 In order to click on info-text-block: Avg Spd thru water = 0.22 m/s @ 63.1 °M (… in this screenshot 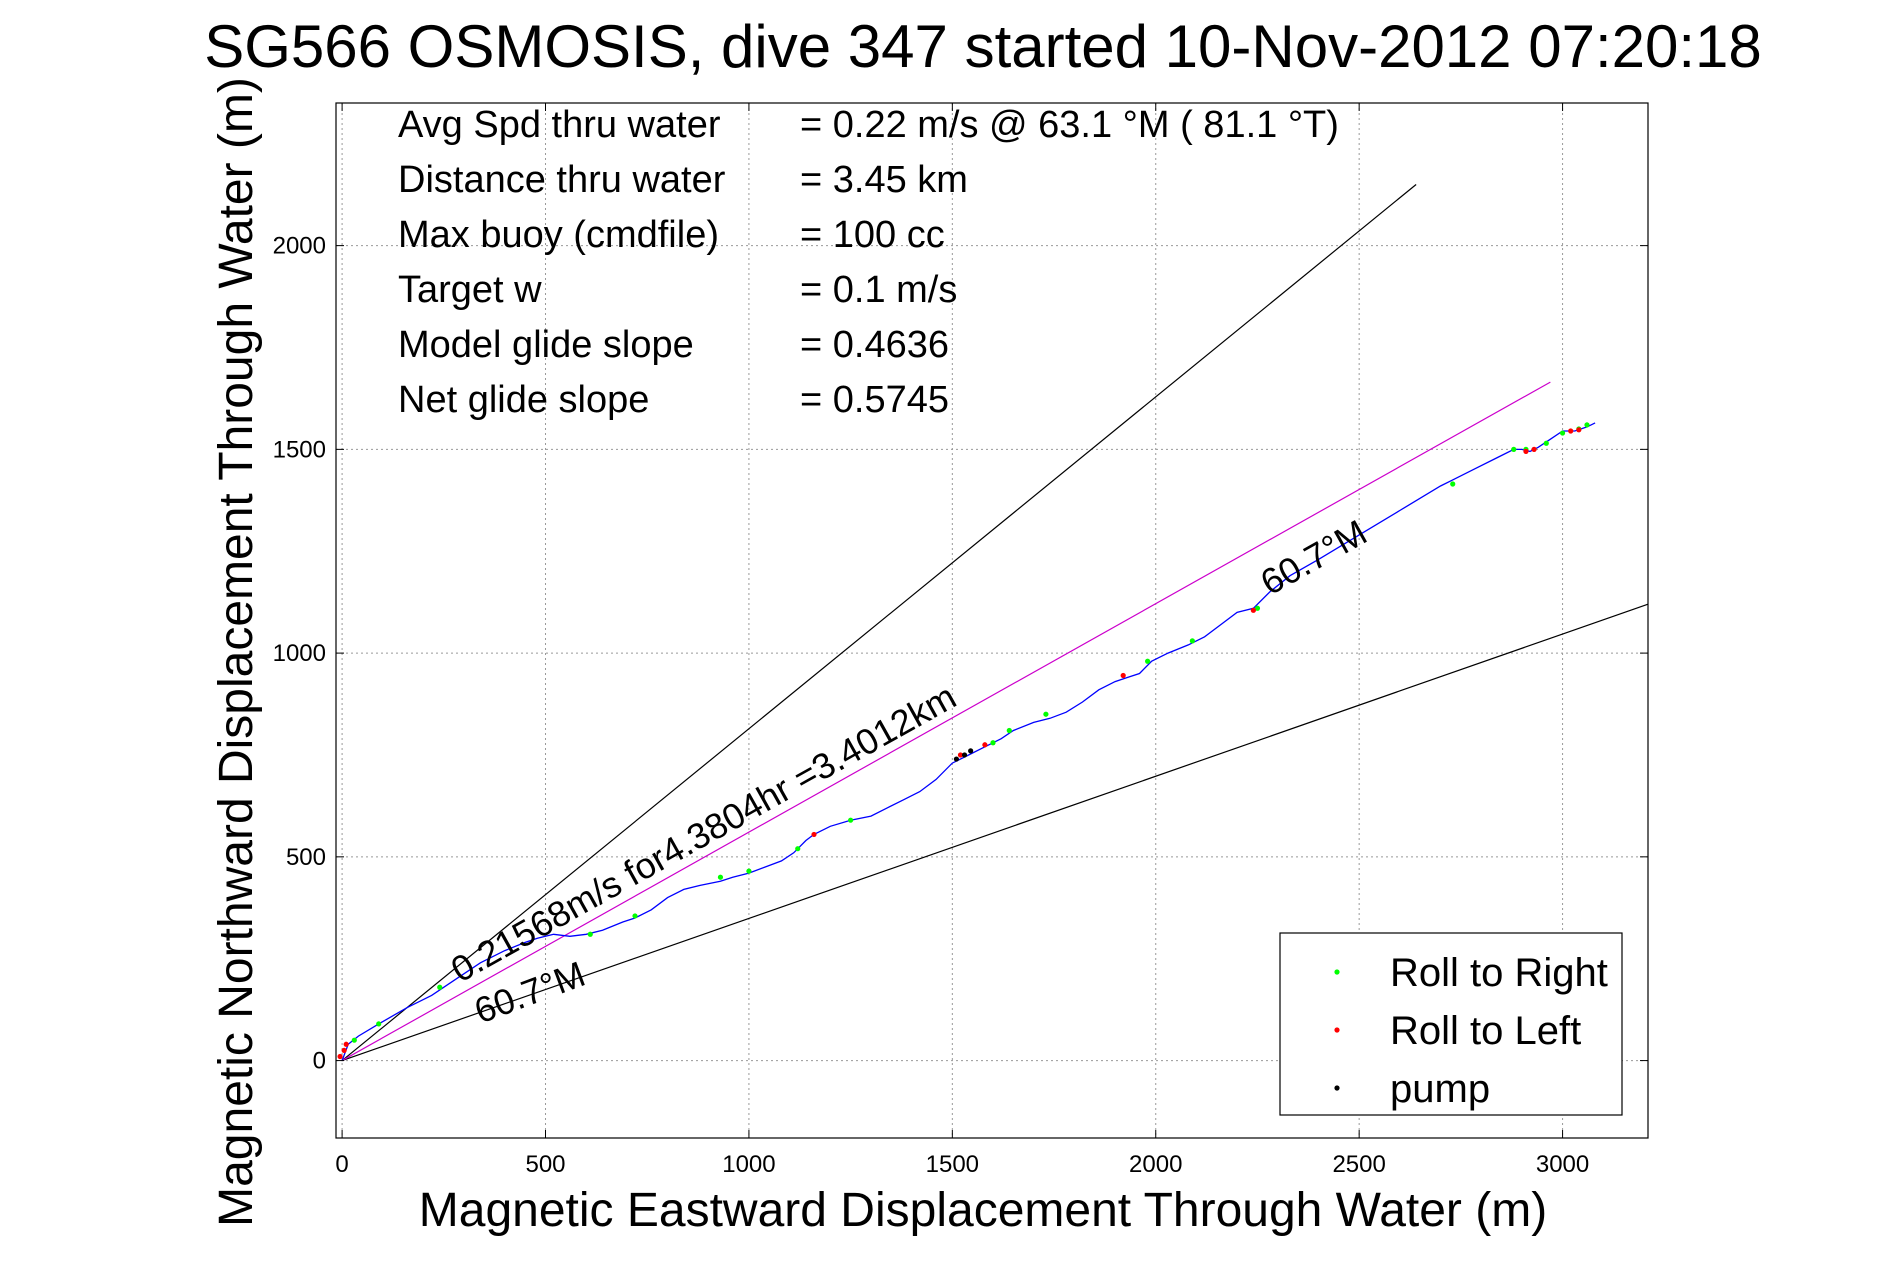, I will do `click(868, 262)`.